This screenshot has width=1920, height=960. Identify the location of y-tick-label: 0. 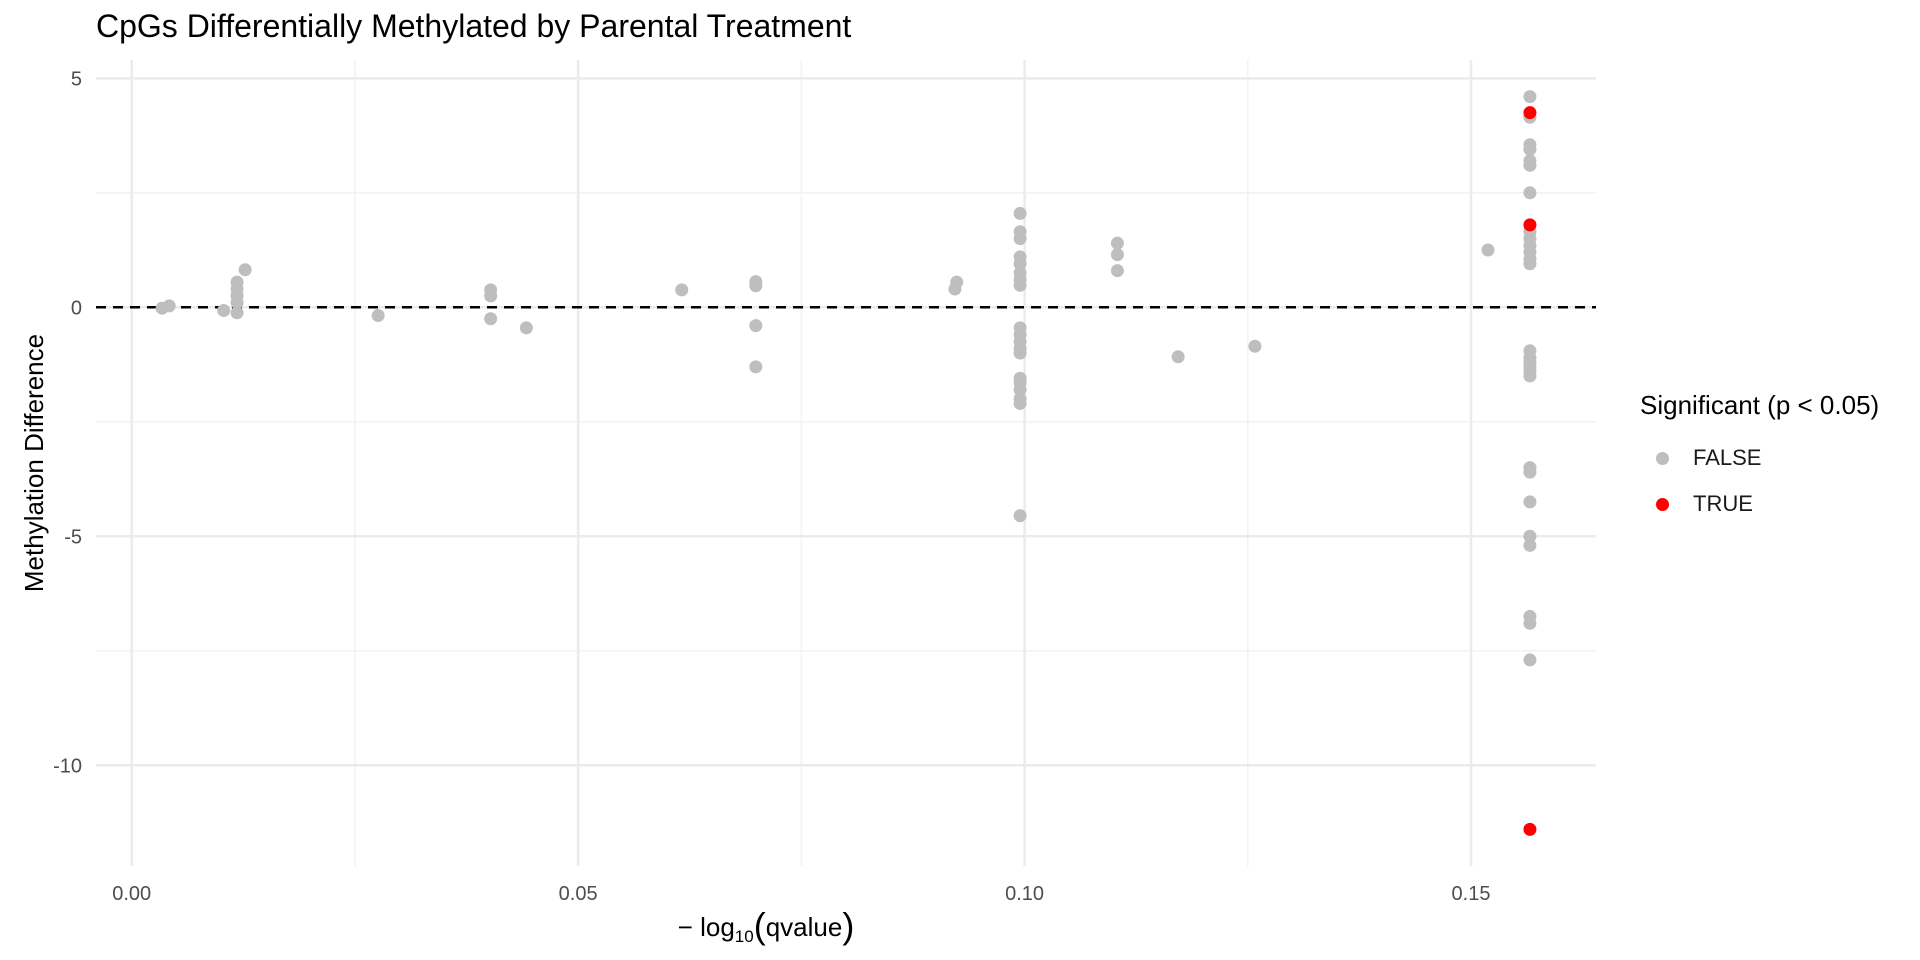
(76, 308).